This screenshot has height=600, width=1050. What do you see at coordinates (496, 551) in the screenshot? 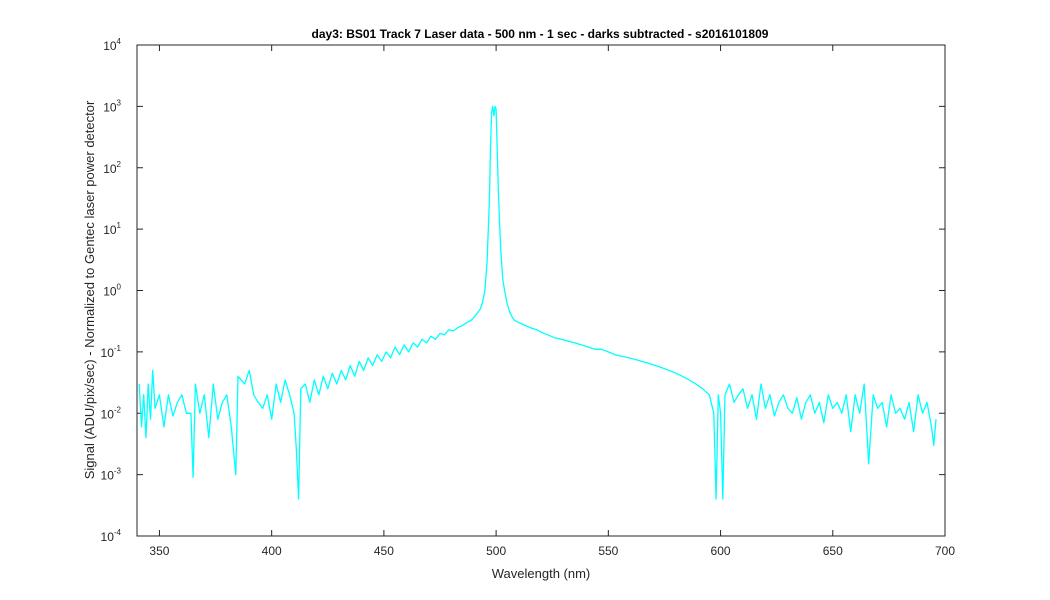
I see `x-tick-label: 500` at bounding box center [496, 551].